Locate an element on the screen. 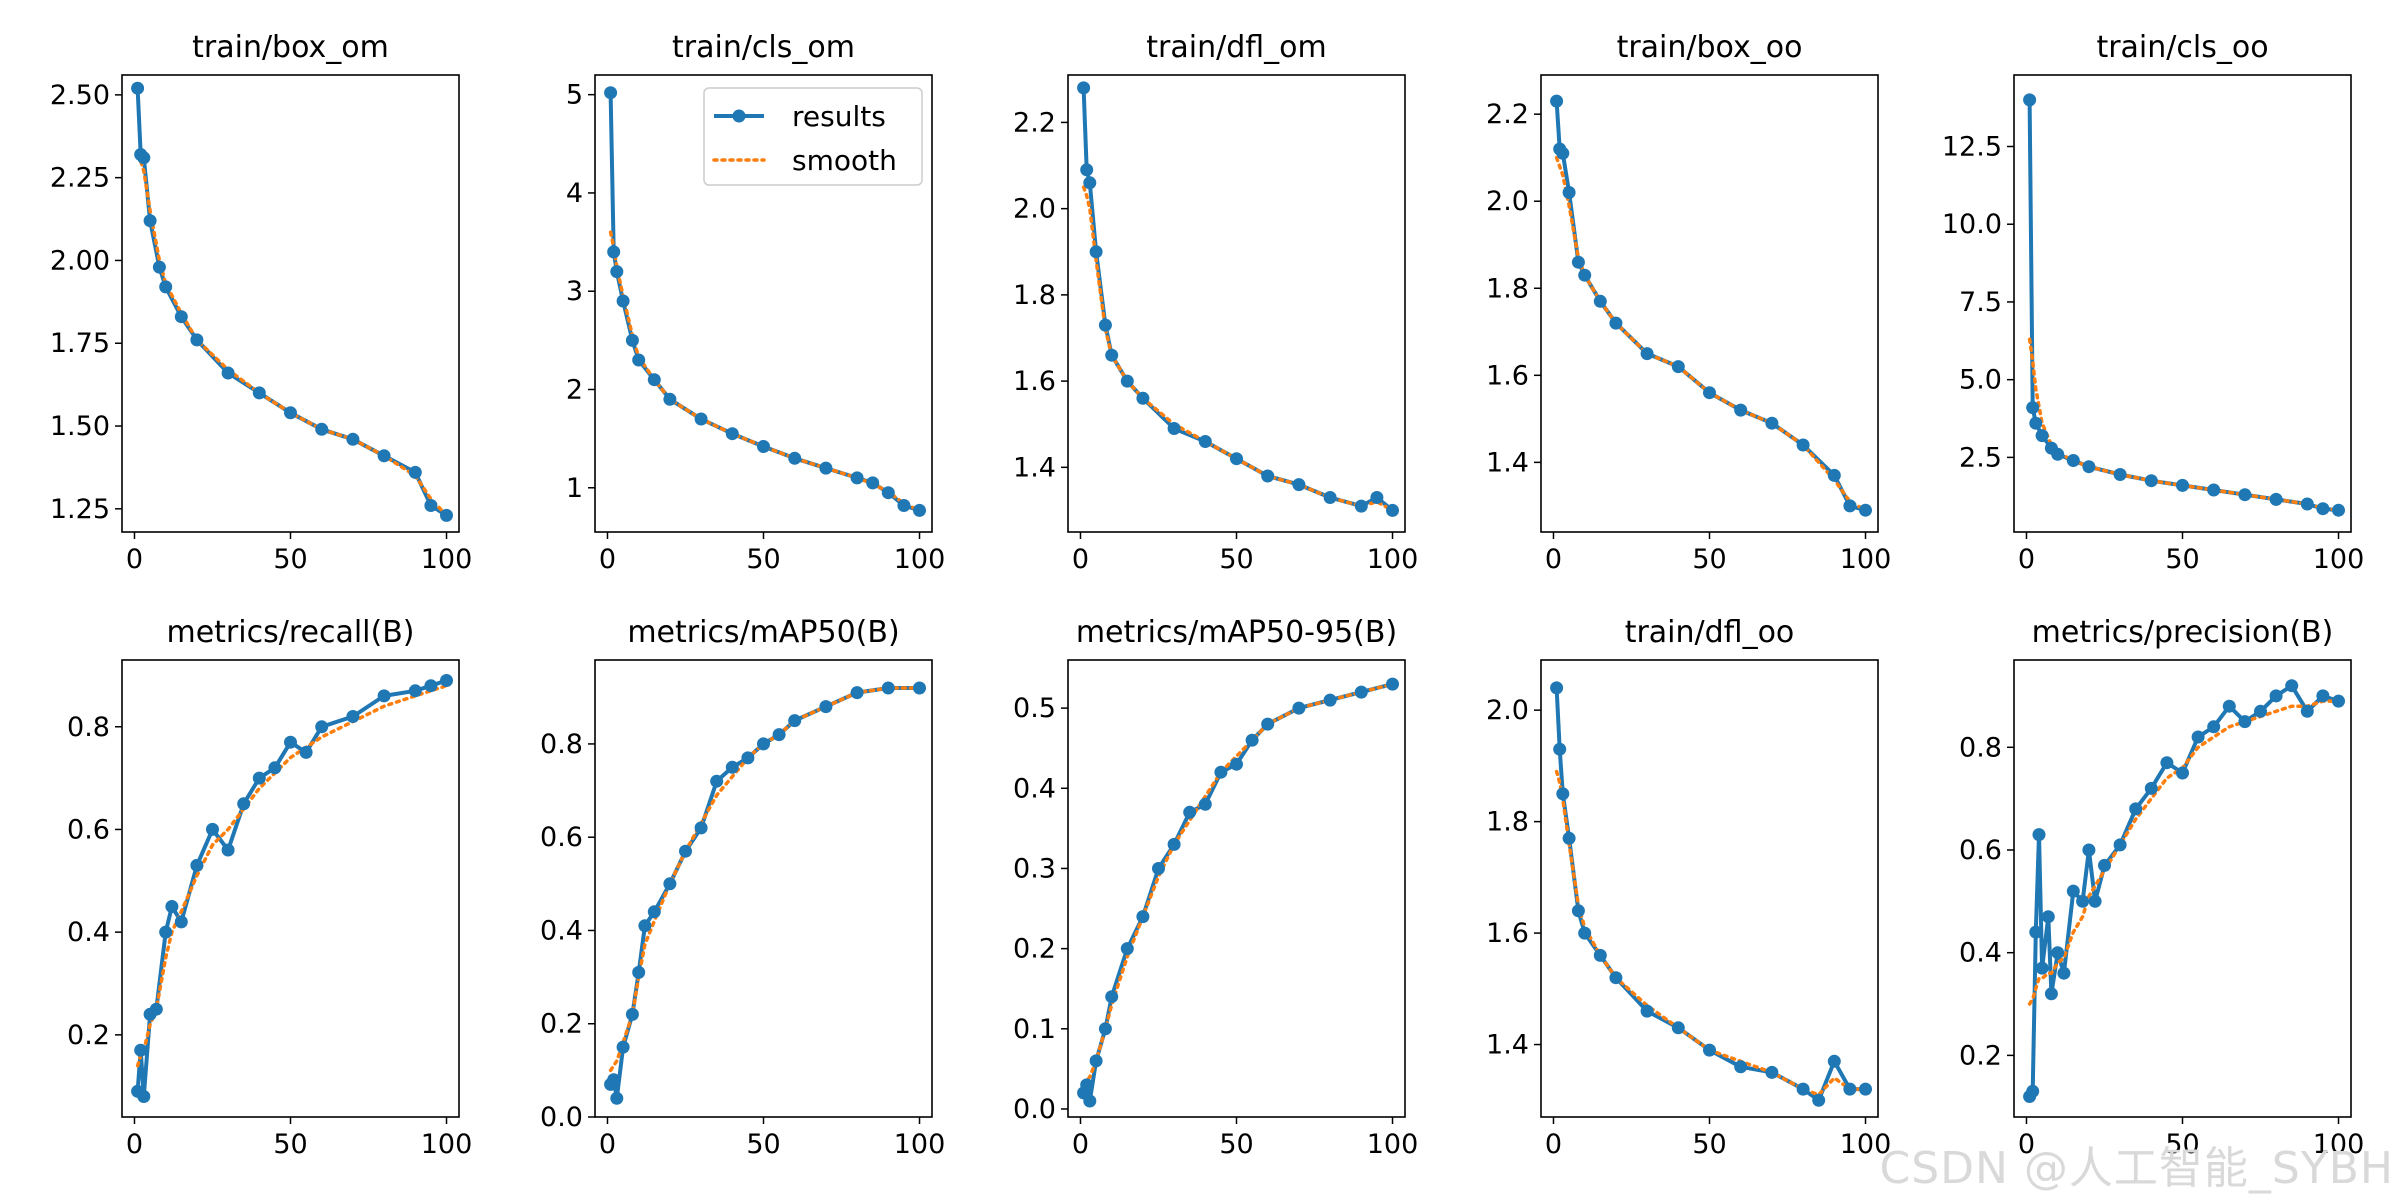  chart-panel-train-dfl-oo: train/dfl_oo 0 50 100 1.4 1.6 1.8 2.0 is located at coordinates (1688, 887).